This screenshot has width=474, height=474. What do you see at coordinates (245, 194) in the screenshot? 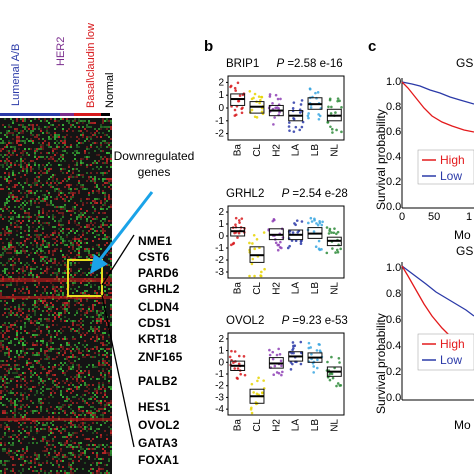
I see `gene-name: GRHL2` at bounding box center [245, 194].